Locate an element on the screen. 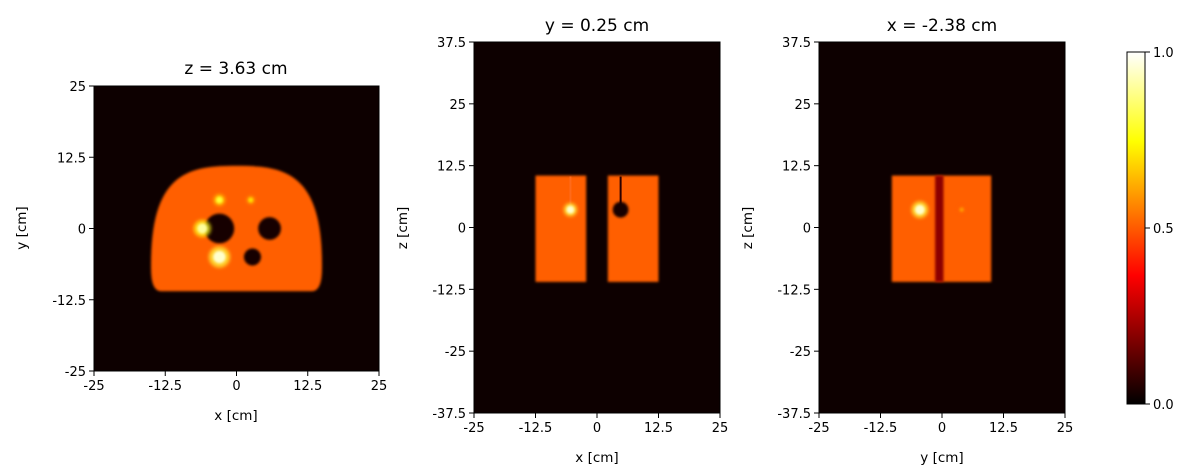  colorbar-tick-label: 0.0 is located at coordinates (1163, 405).